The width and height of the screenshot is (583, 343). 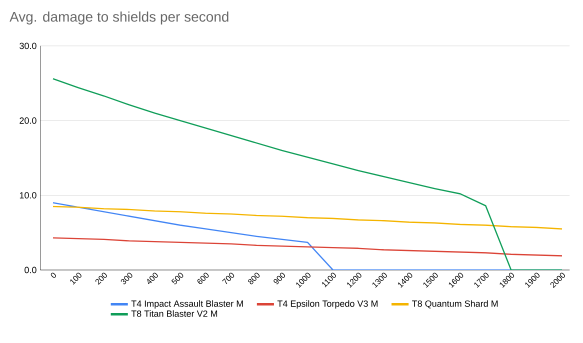 I want to click on x-tick-label: 600, so click(x=203, y=278).